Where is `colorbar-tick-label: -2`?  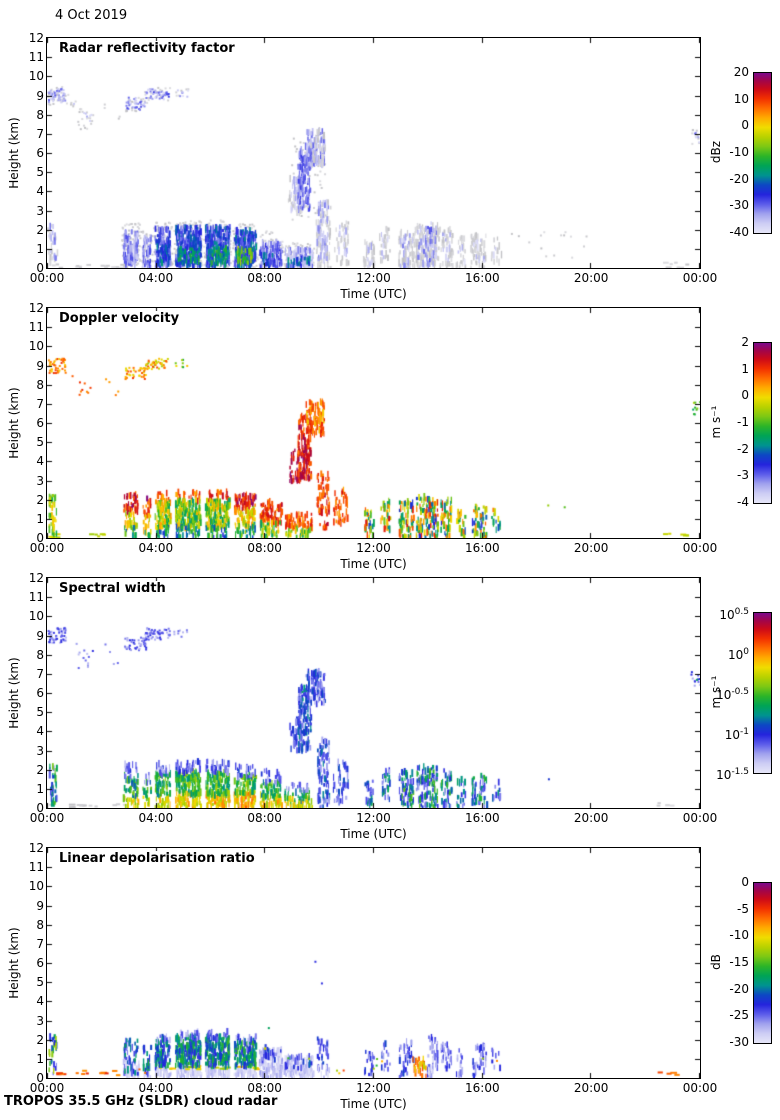 colorbar-tick-label: -2 is located at coordinates (743, 448).